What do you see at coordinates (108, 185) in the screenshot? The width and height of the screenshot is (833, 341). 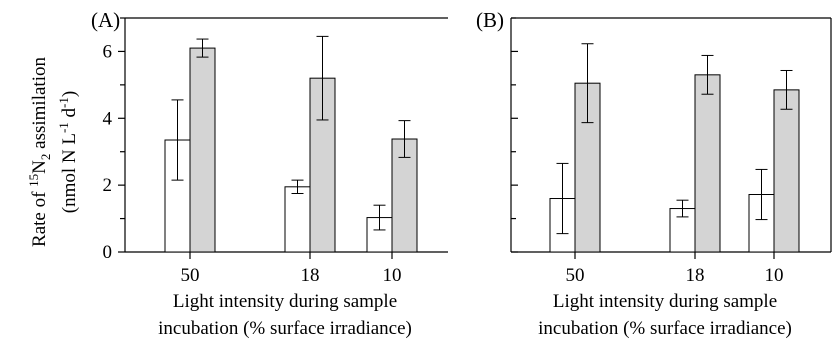 I see `y-tick-label-a: 2` at bounding box center [108, 185].